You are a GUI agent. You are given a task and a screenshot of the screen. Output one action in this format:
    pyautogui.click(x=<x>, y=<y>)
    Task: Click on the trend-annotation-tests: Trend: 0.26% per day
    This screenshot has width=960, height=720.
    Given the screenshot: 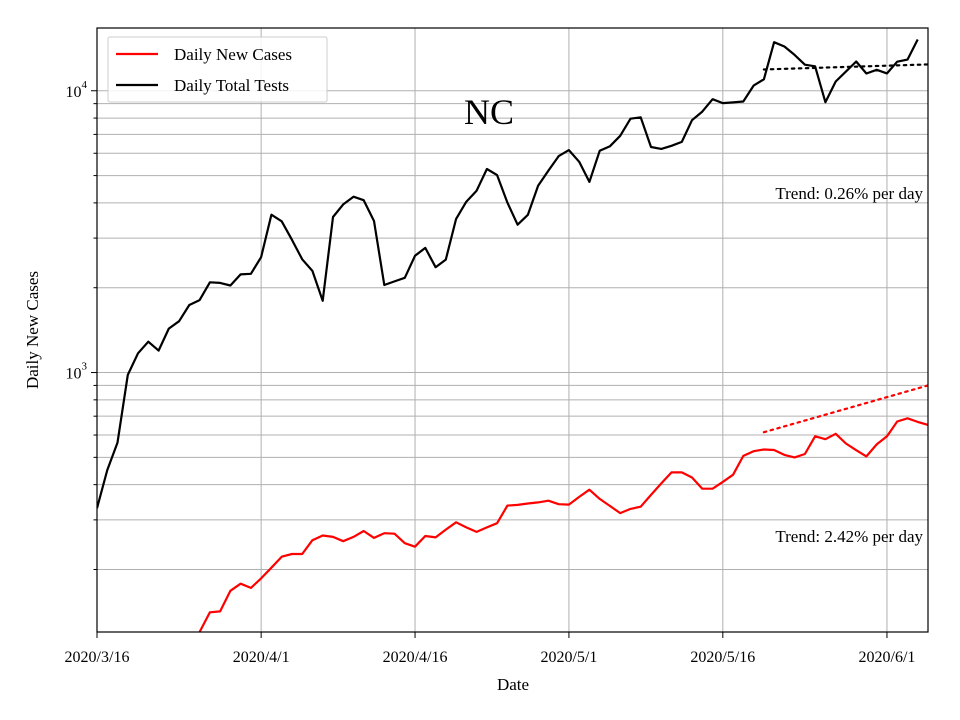 What is the action you would take?
    pyautogui.click(x=849, y=193)
    